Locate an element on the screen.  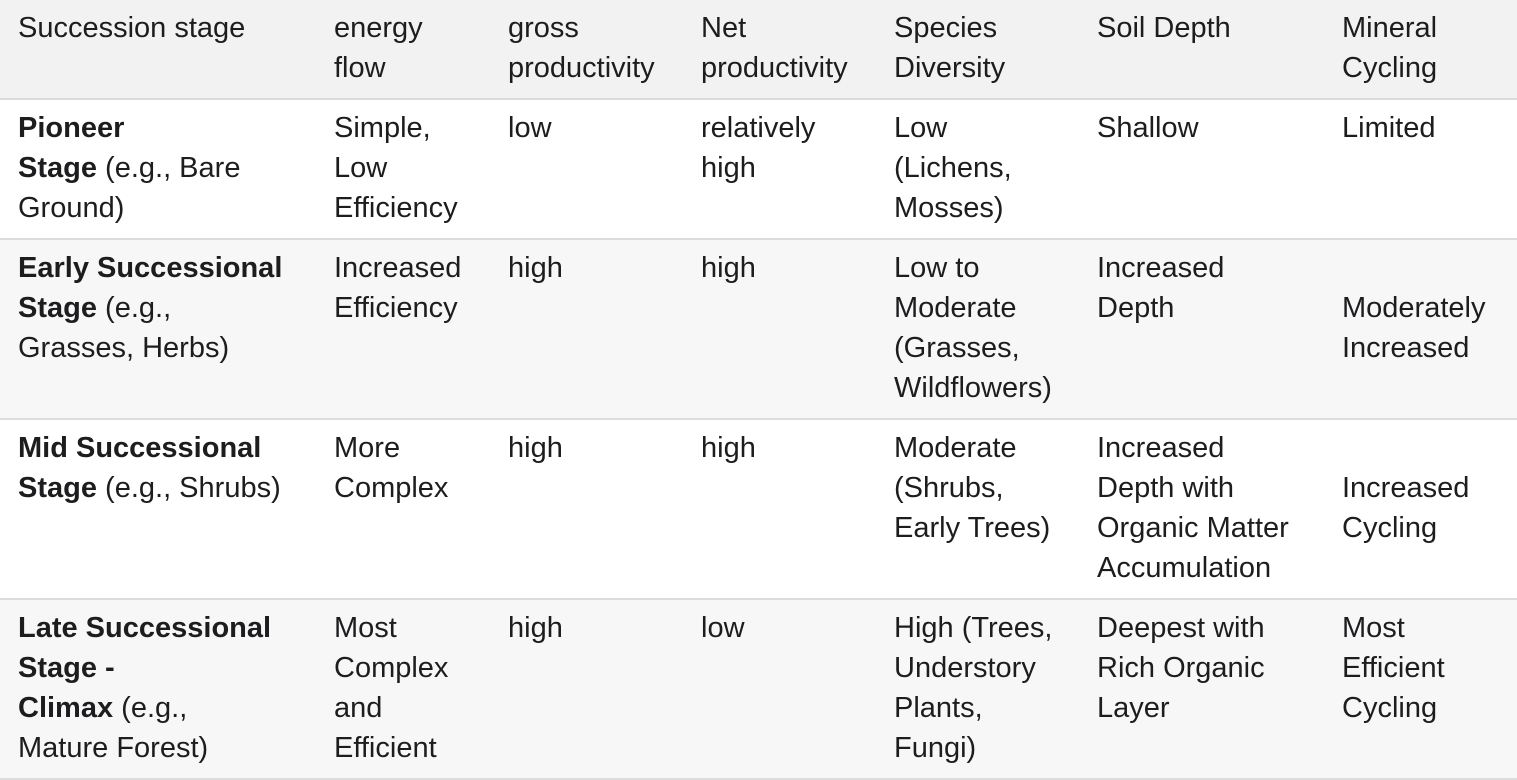
header-mineral-cycling: Mineral Cycling is located at coordinates (1429, 50).